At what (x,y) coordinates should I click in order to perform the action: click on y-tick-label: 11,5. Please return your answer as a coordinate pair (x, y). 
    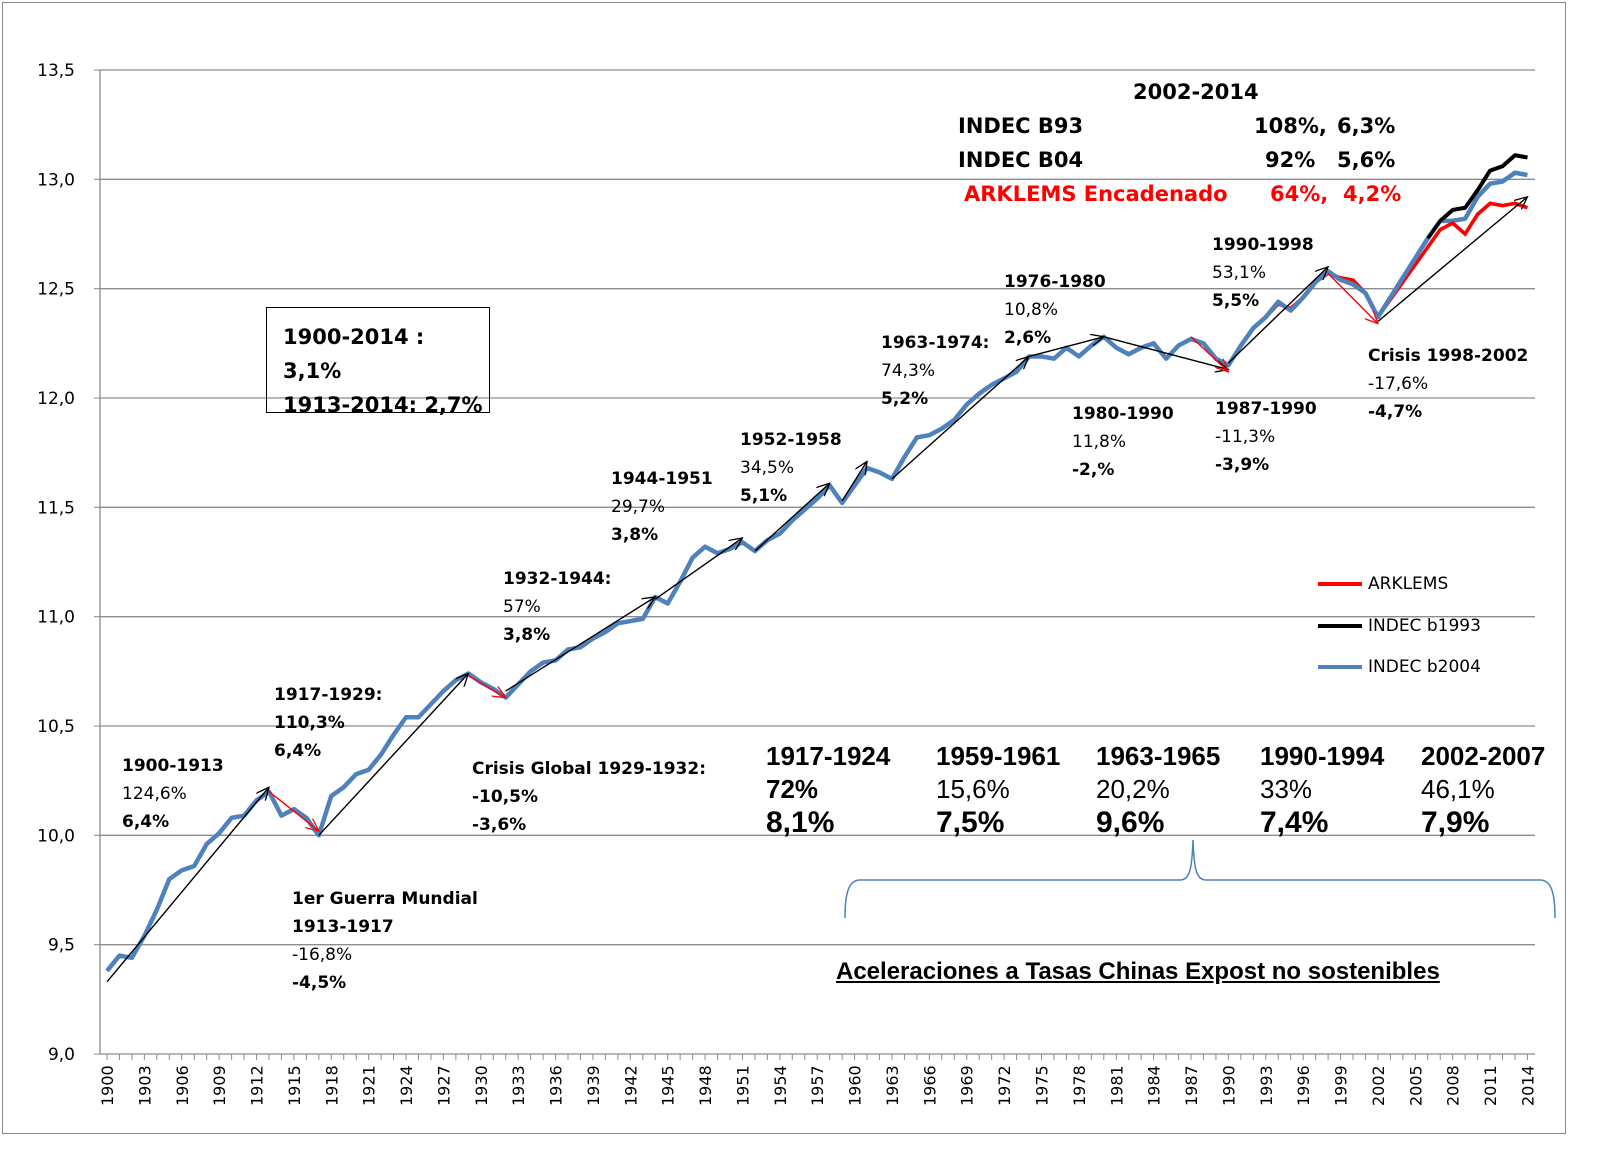
    Looking at the image, I should click on (56, 508).